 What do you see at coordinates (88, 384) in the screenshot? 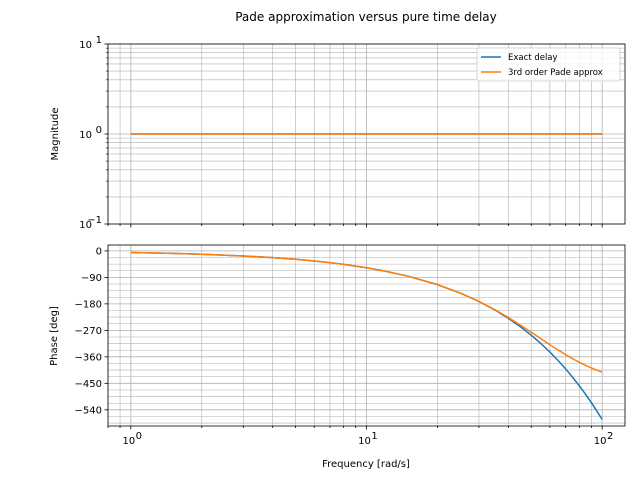
I see `phase-y-tick-label: −450` at bounding box center [88, 384].